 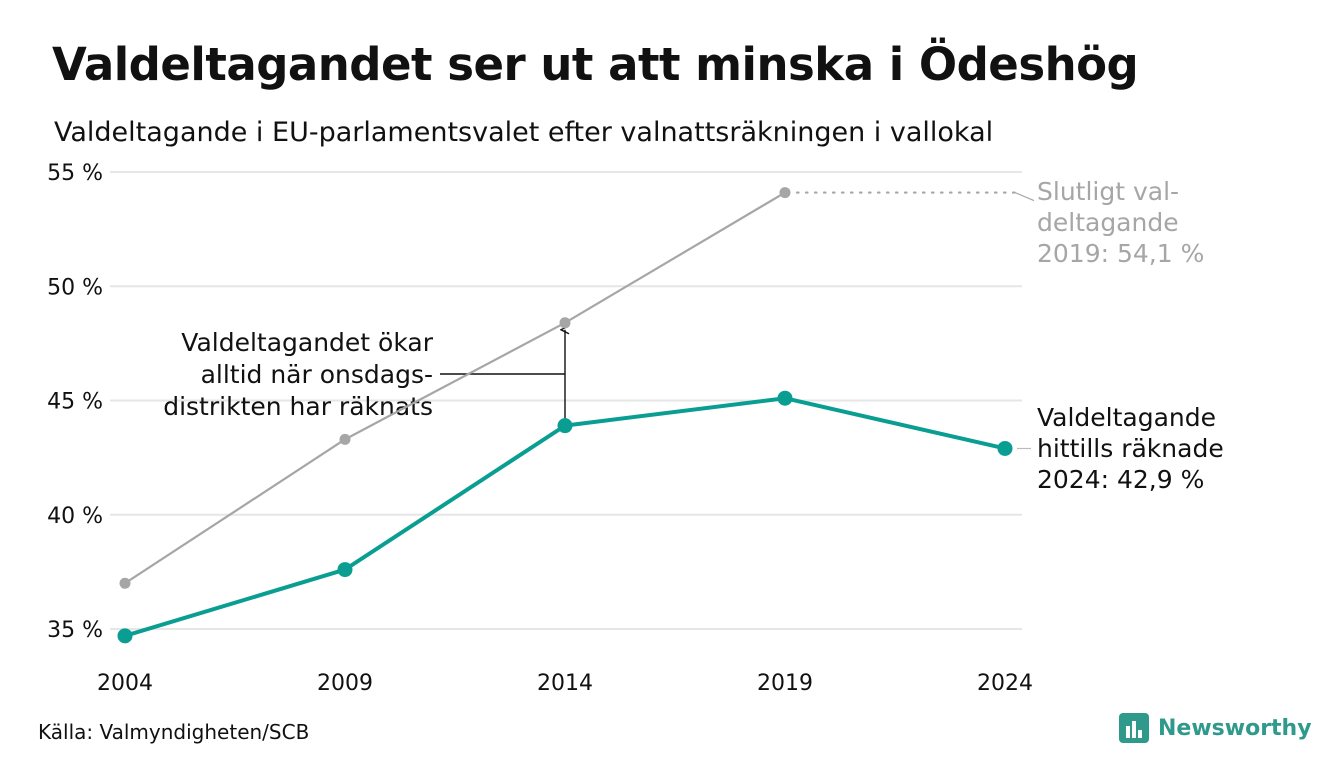 I want to click on x-tick-label: 2004, so click(x=125, y=683).